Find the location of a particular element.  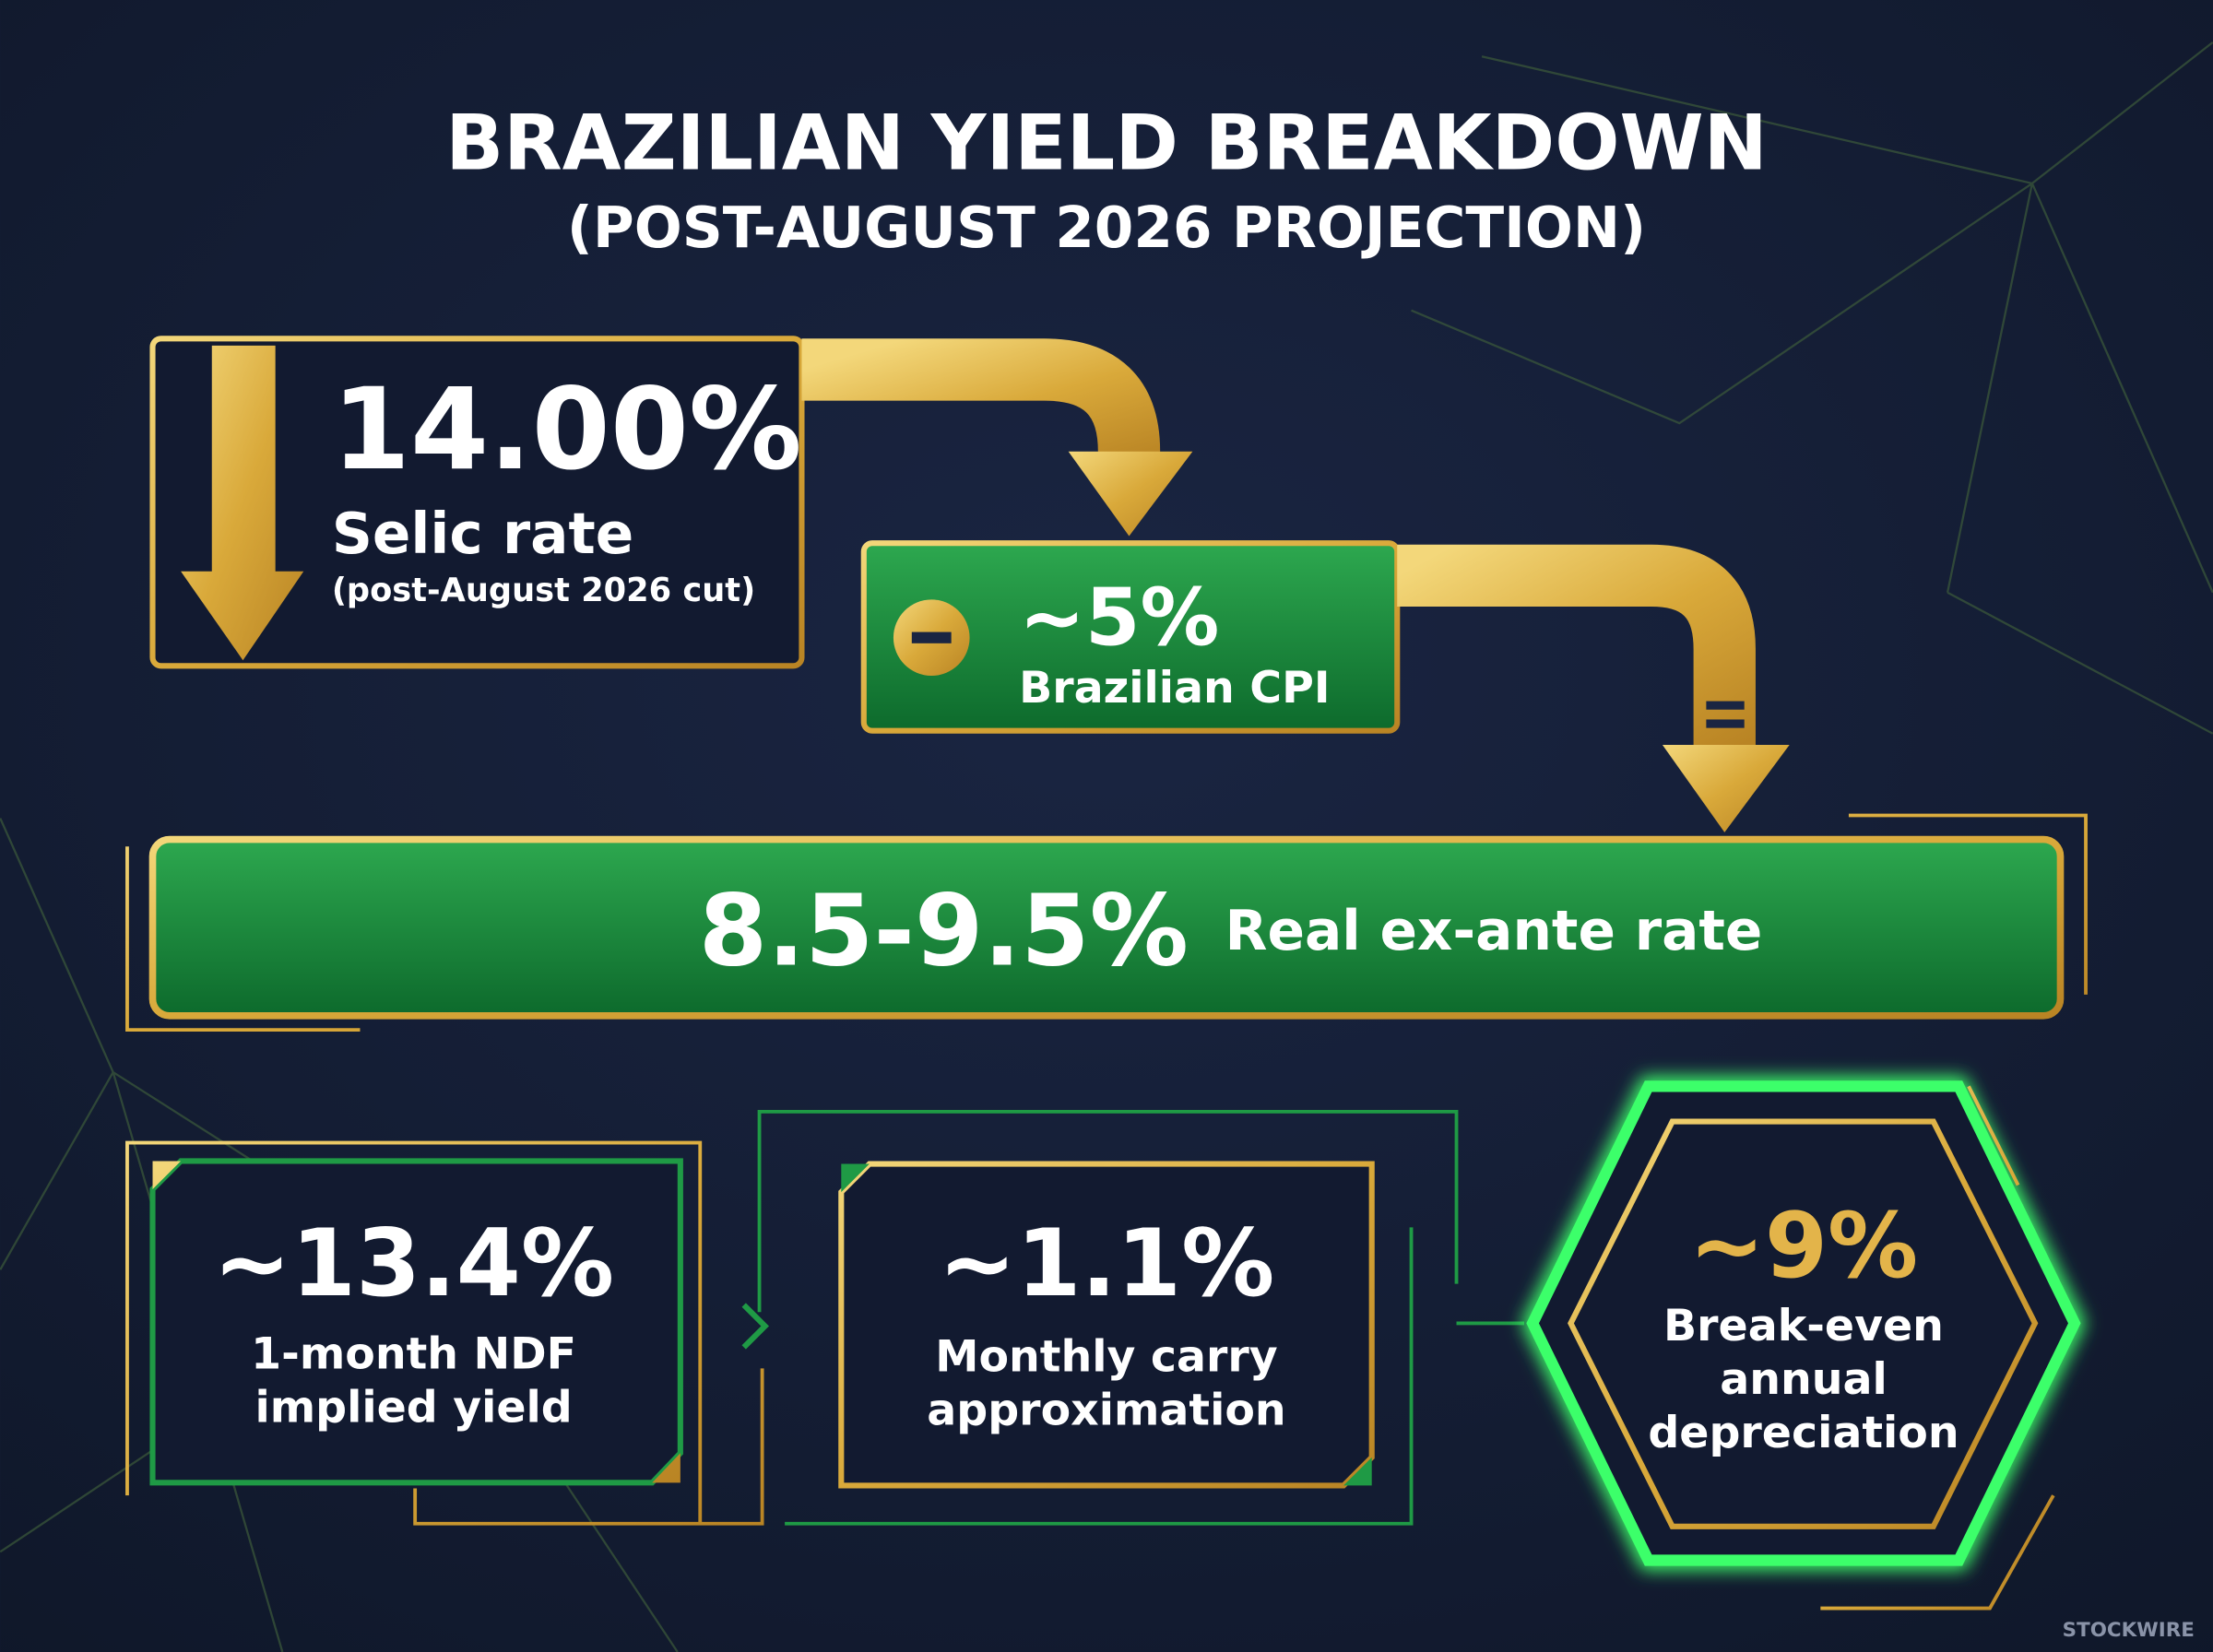

selic-box is located at coordinates (477, 503).